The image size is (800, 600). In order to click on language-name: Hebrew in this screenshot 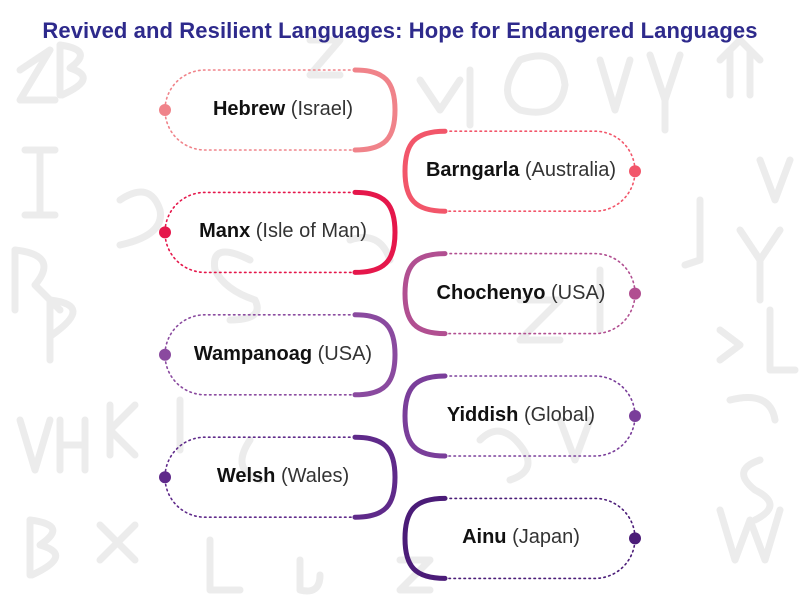, I will do `click(249, 109)`.